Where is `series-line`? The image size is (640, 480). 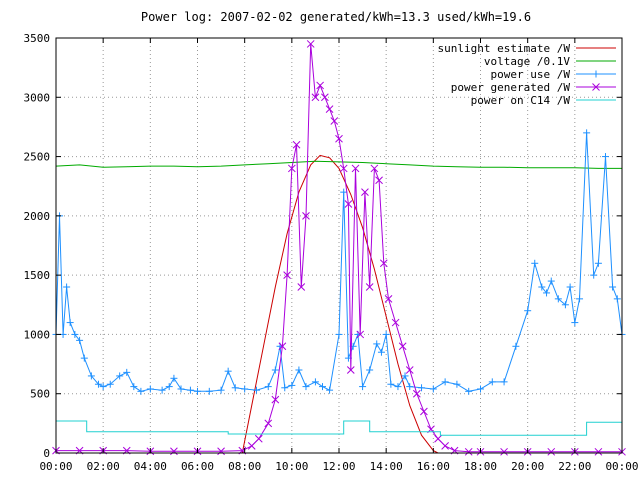 series-line is located at coordinates (339, 428).